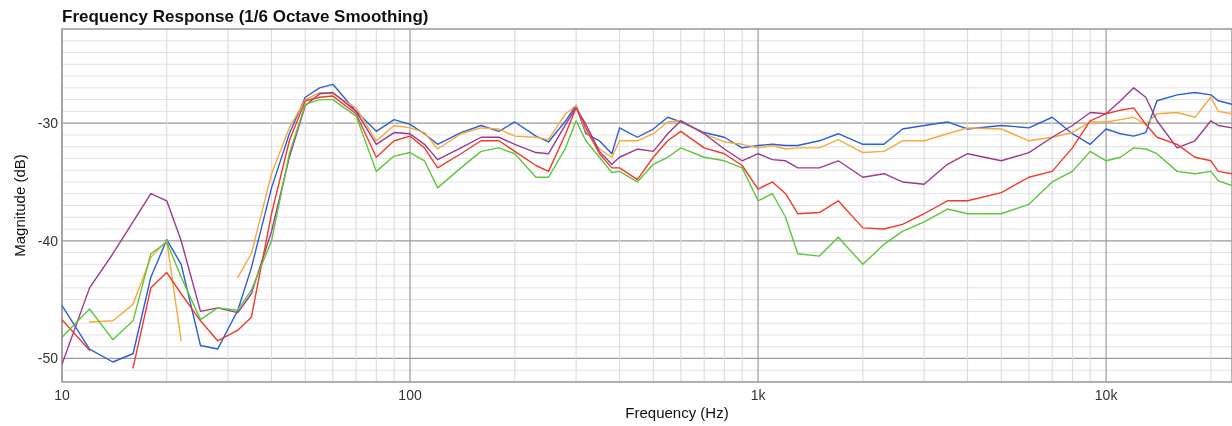 This screenshot has width=1232, height=426. Describe the element at coordinates (62, 395) in the screenshot. I see `x-tick-label: 10` at that location.